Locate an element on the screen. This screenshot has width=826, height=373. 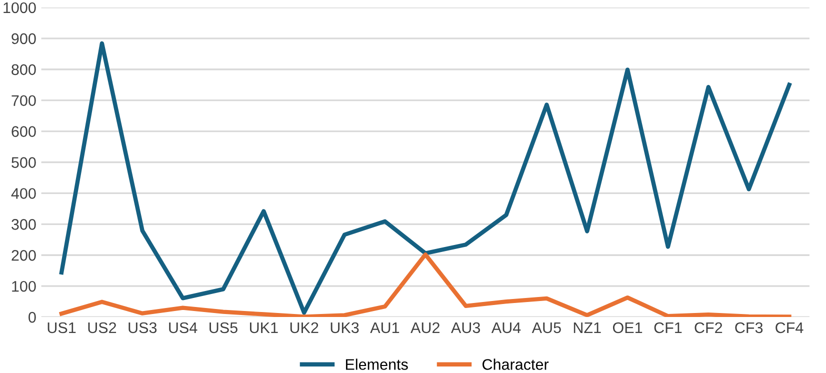
x-tick-label: CF1 is located at coordinates (668, 328).